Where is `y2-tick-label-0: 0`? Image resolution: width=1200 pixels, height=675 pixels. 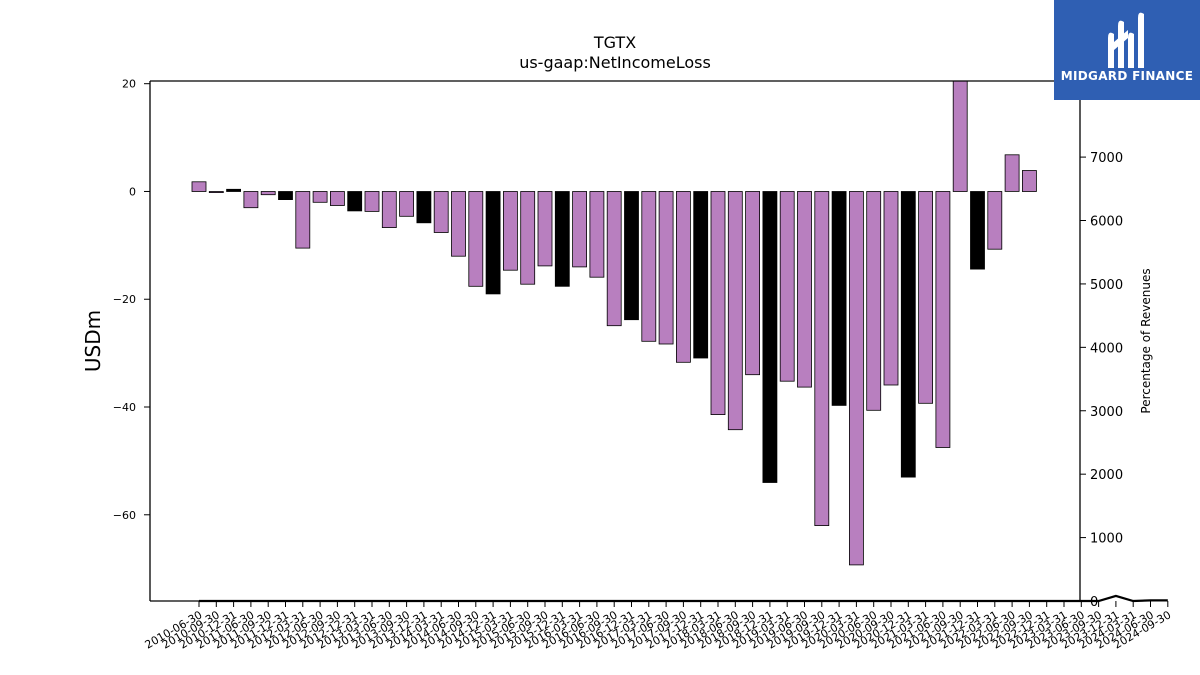 y2-tick-label-0: 0 is located at coordinates (1094, 602).